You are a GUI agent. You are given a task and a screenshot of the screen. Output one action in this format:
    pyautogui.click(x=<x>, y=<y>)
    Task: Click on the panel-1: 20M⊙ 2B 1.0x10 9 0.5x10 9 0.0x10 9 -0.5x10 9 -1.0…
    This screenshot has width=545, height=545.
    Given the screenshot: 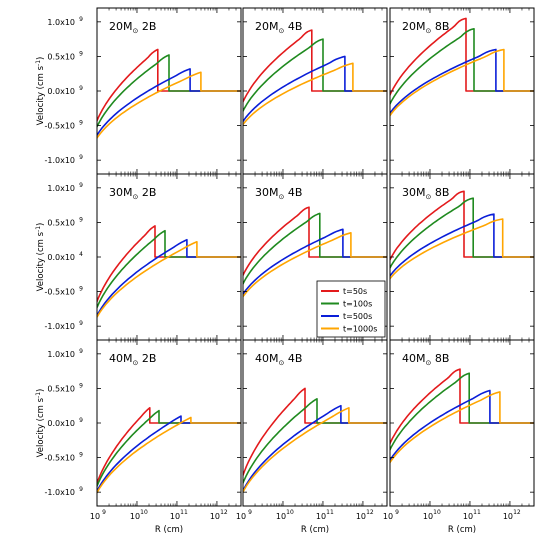 What is the action you would take?
    pyautogui.click(x=138, y=91)
    